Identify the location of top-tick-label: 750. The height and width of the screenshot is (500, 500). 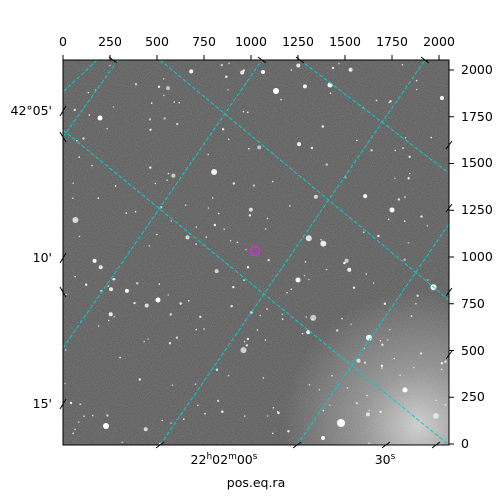
(204, 41).